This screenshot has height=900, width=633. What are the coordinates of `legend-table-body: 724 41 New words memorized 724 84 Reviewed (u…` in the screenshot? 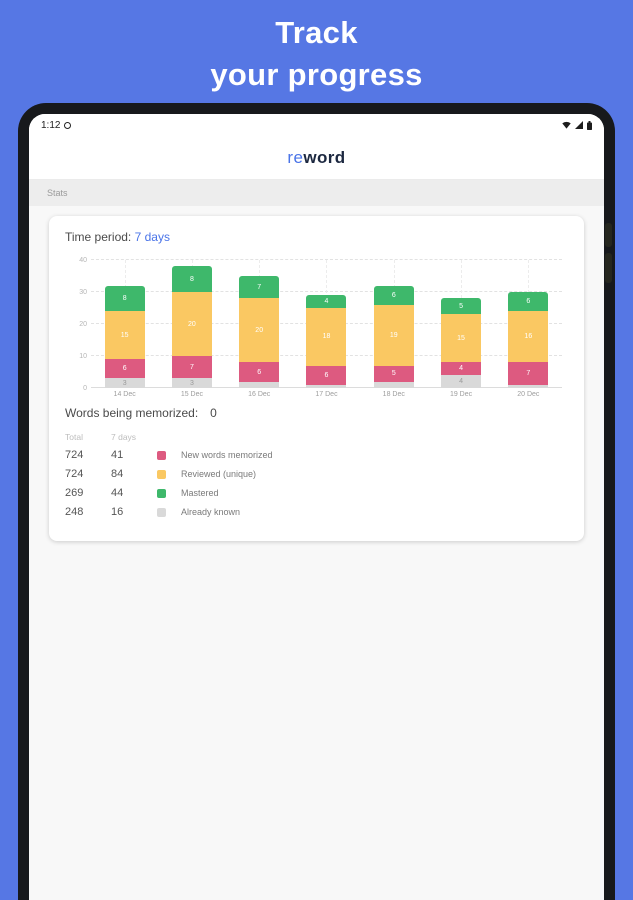 It's located at (316, 483).